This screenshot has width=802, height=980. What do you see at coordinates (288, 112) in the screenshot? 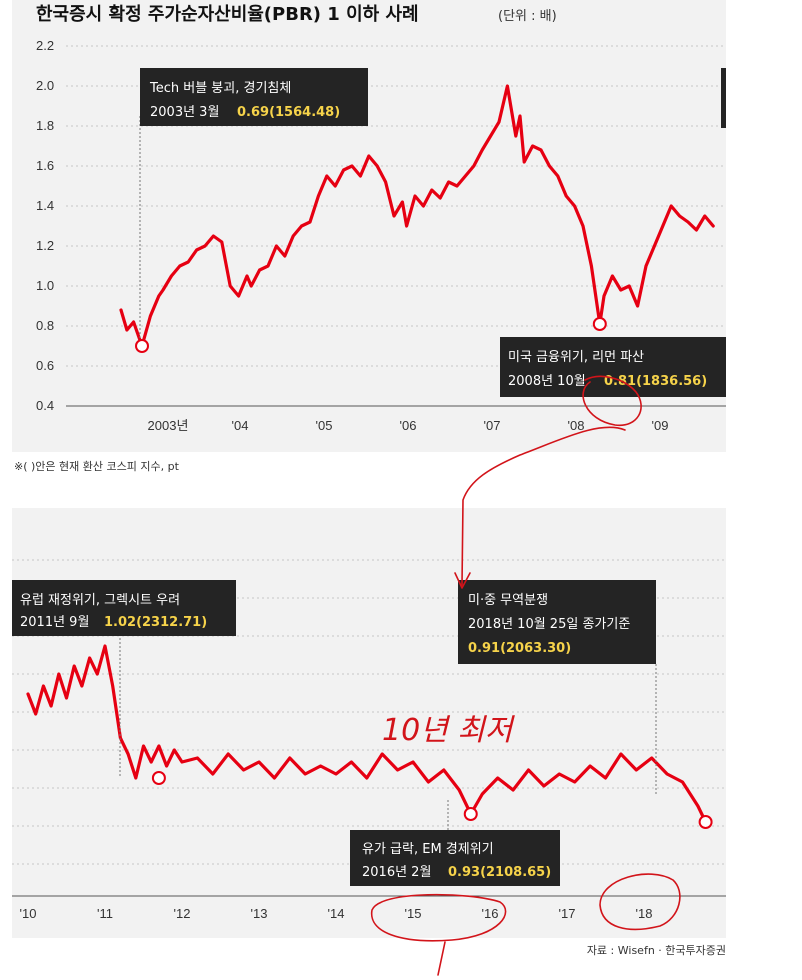
I see `annotation-value-2003: 0.69(1564.48)` at bounding box center [288, 112].